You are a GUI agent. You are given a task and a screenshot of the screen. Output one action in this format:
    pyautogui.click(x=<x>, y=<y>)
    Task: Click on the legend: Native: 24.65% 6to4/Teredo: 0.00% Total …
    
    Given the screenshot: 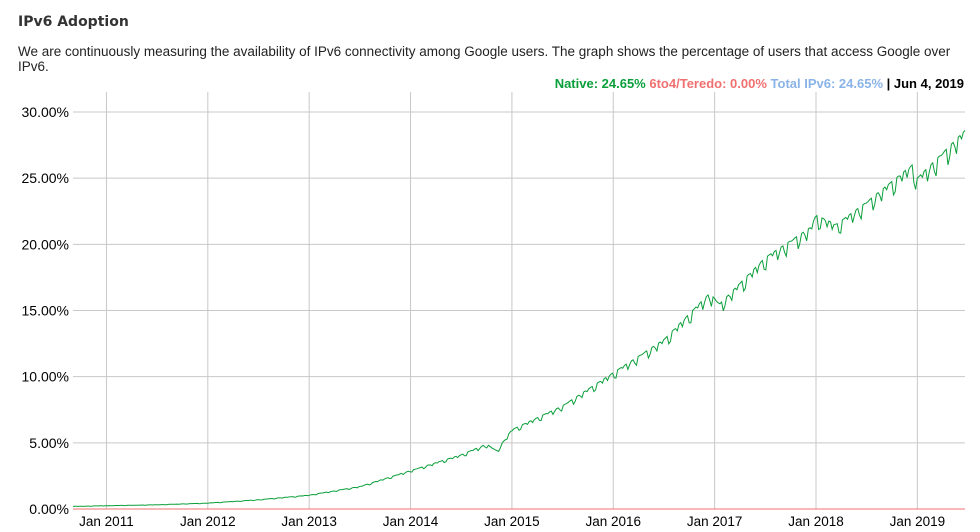 What is the action you would take?
    pyautogui.click(x=759, y=83)
    